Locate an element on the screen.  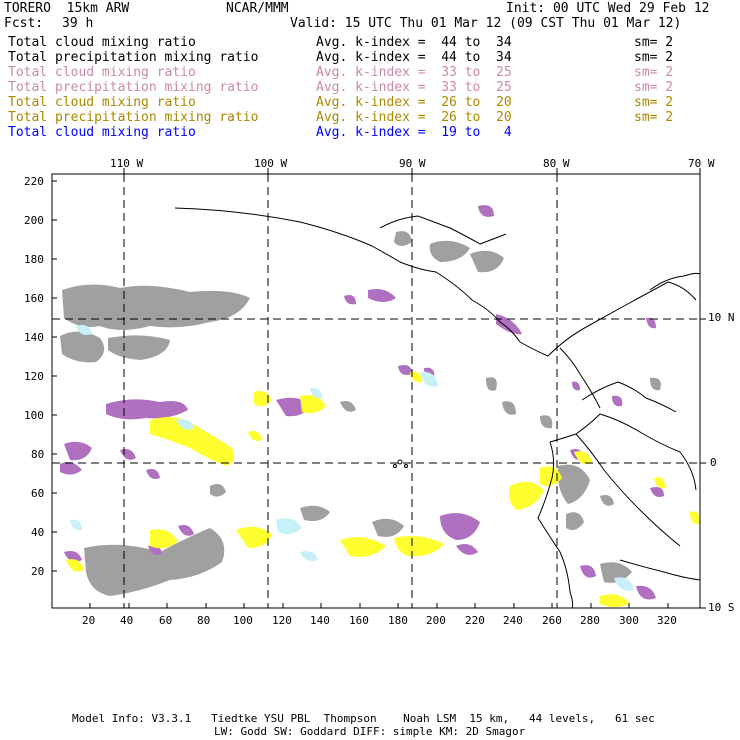
org-label: NCAR/MMM is located at coordinates (257, 8).